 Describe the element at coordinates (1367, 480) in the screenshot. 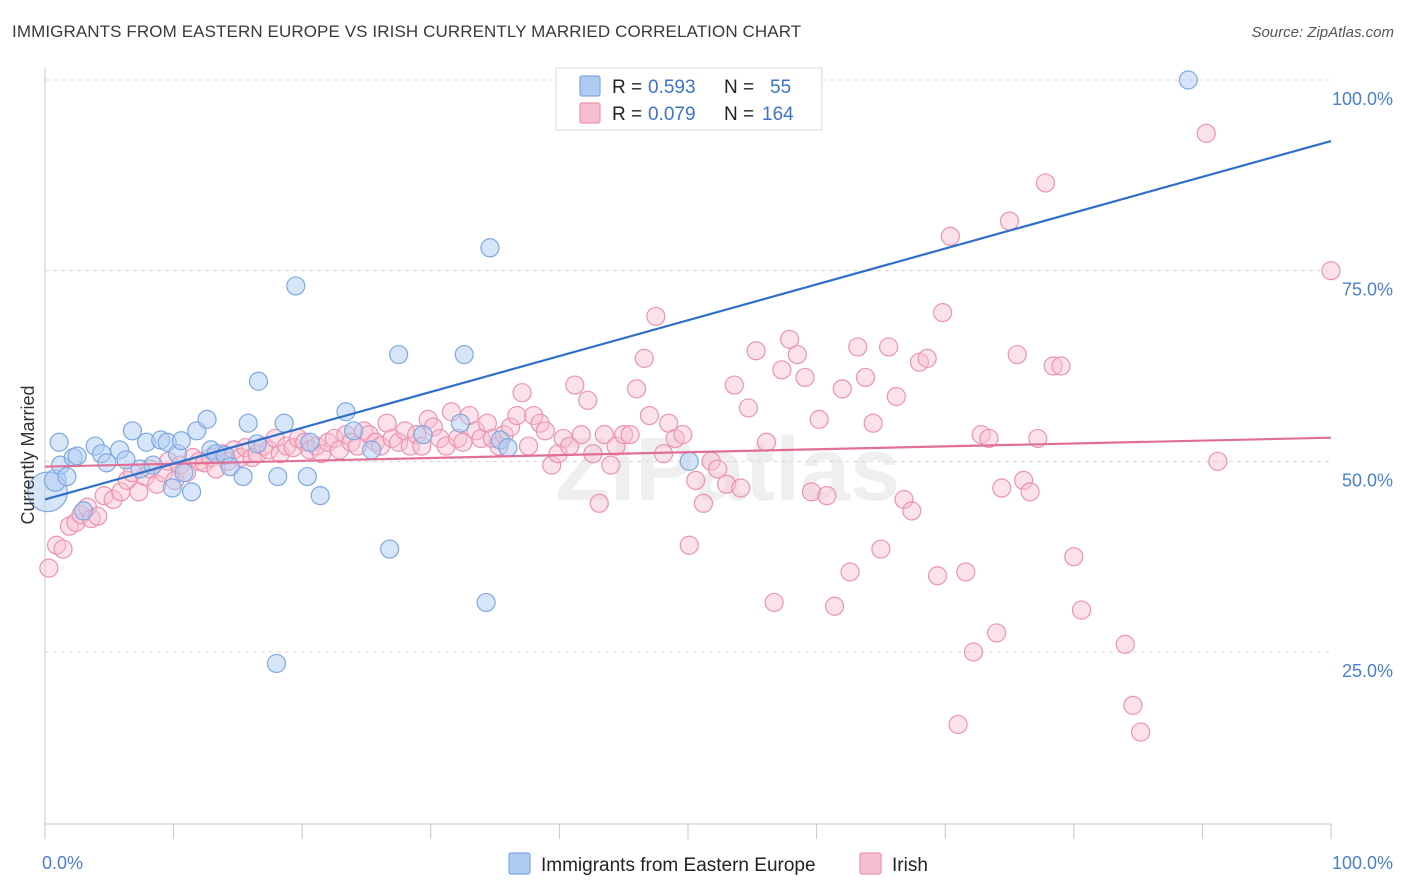

I see `y-tick-label: 50.0%` at that location.